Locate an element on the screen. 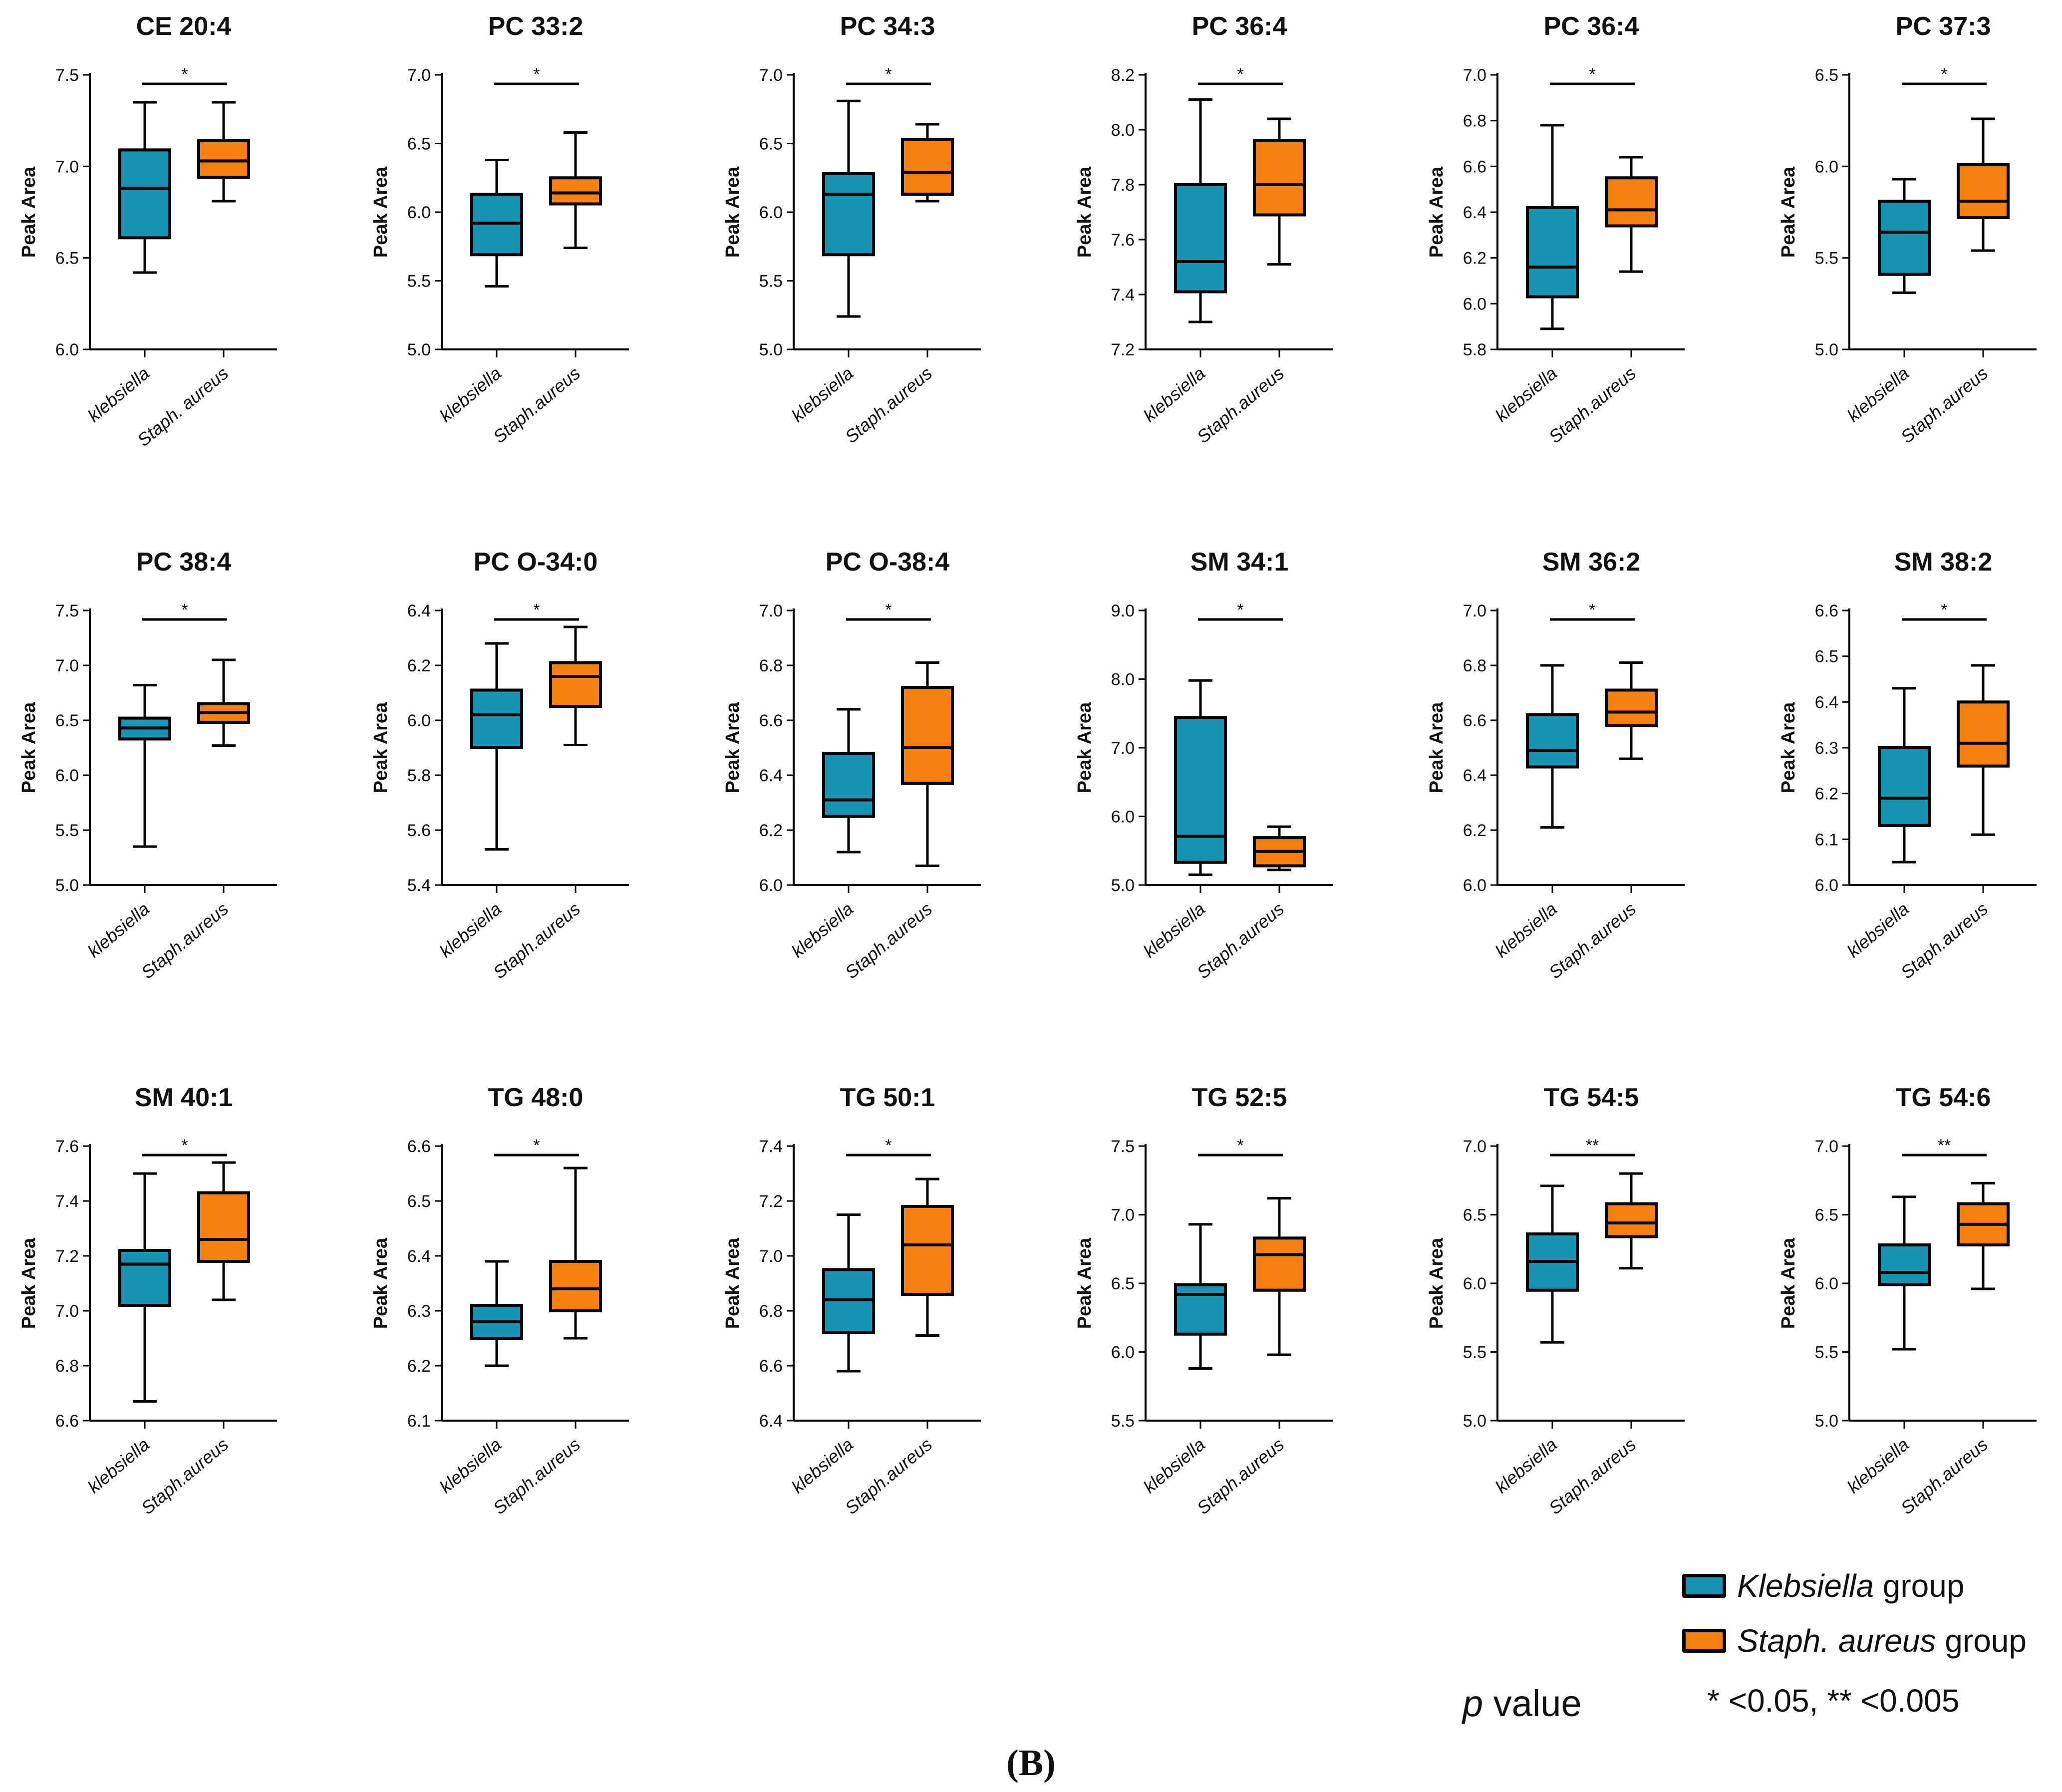  y-tick-label: 5.0 is located at coordinates (1827, 349).